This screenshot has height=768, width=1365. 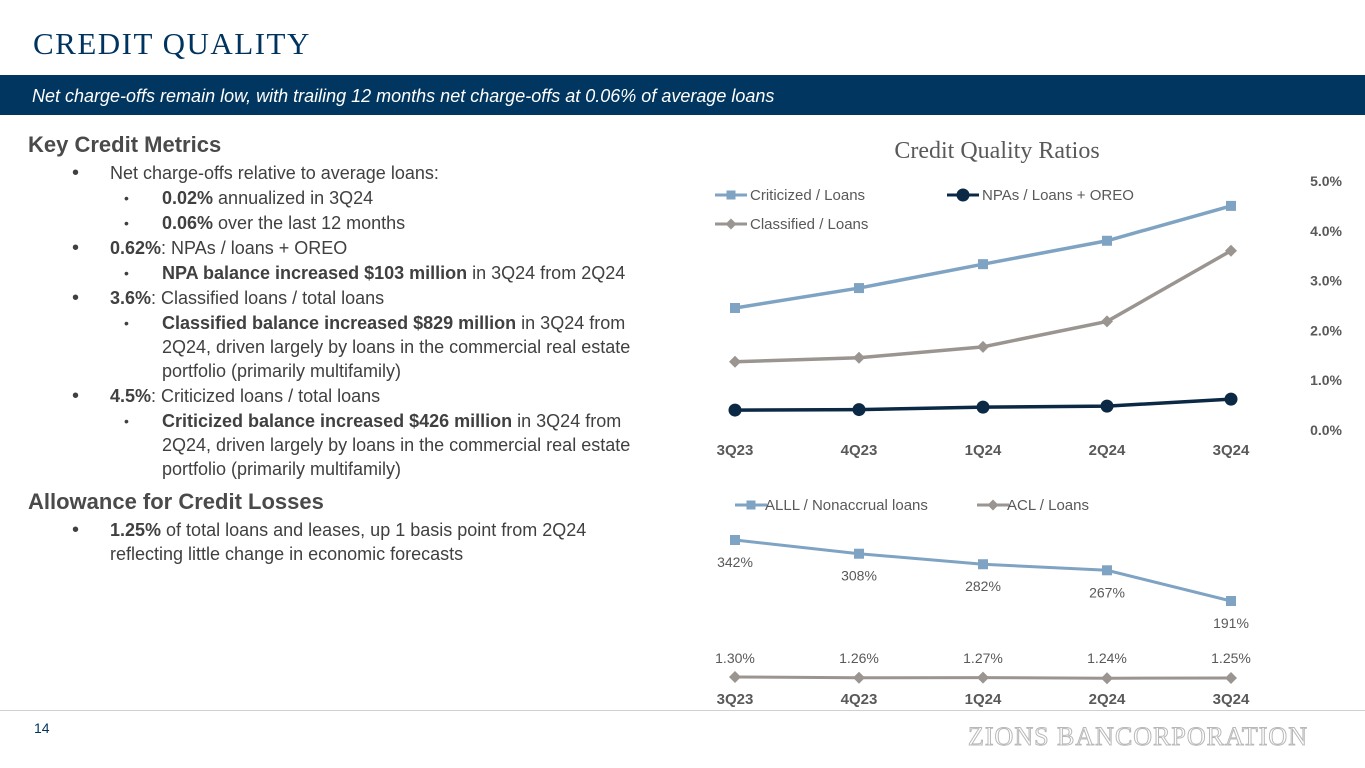 I want to click on data-label-acl-loans: 1.26%, so click(x=859, y=658).